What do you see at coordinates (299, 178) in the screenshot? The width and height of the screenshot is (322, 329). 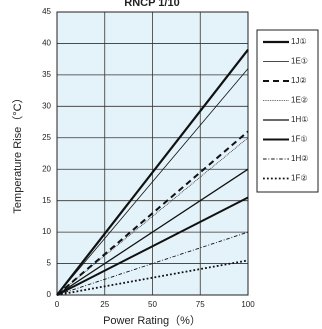 I see `legend-label: 1F②` at bounding box center [299, 178].